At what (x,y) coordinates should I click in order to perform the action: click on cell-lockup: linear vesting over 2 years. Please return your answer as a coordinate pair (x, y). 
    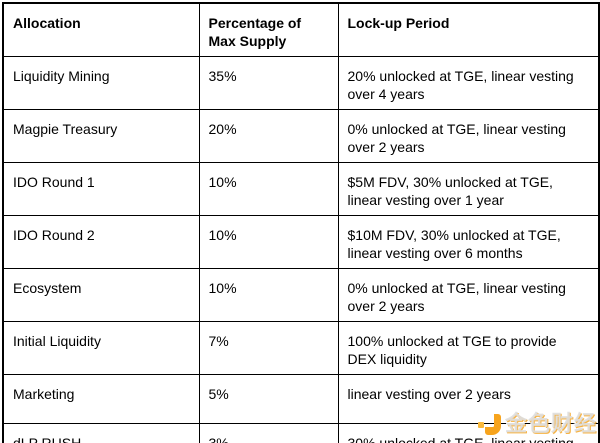
    Looking at the image, I should click on (468, 399).